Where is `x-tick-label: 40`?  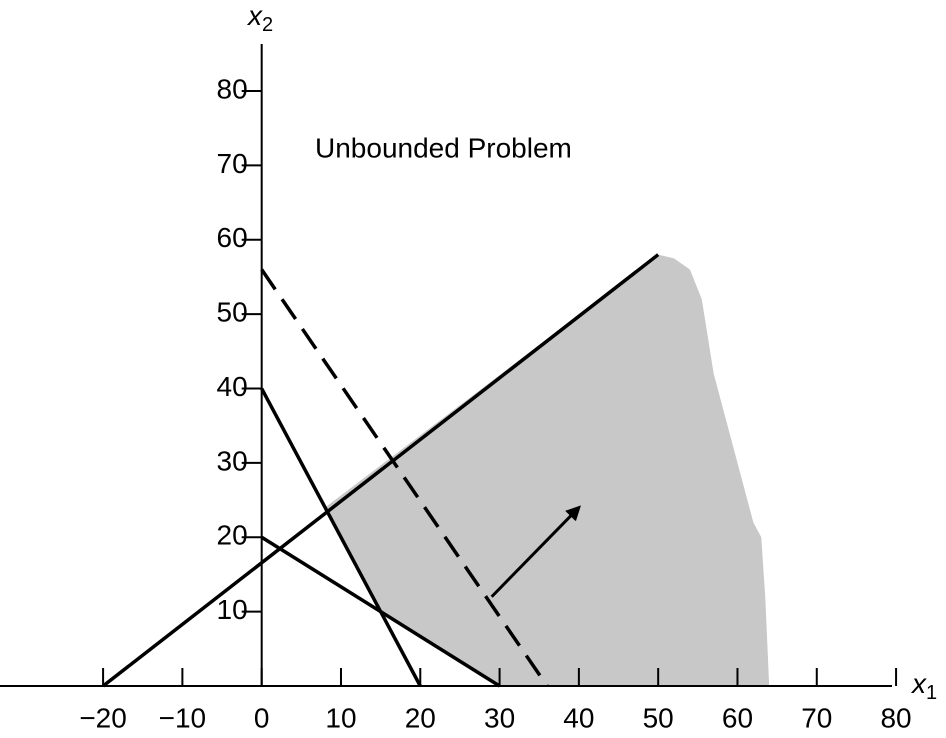
x-tick-label: 40 is located at coordinates (578, 717).